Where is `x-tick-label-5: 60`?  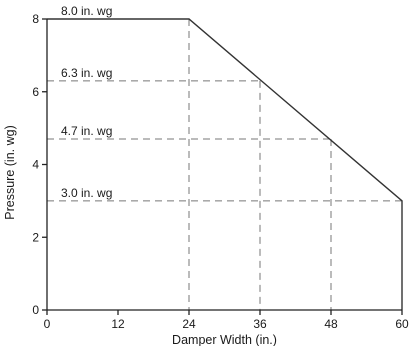 x-tick-label-5: 60 is located at coordinates (402, 324).